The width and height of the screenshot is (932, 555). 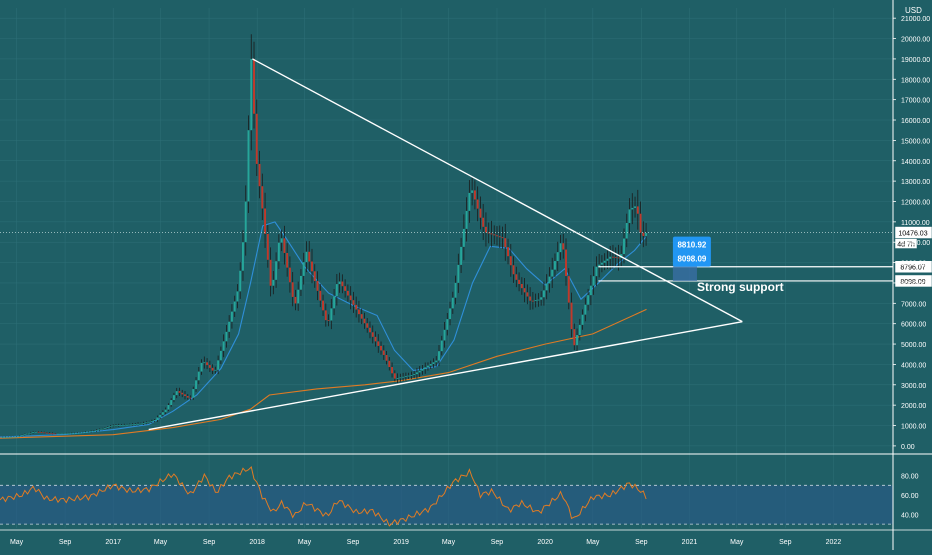 I want to click on strong-support-annotation: Strong support, so click(x=740, y=287).